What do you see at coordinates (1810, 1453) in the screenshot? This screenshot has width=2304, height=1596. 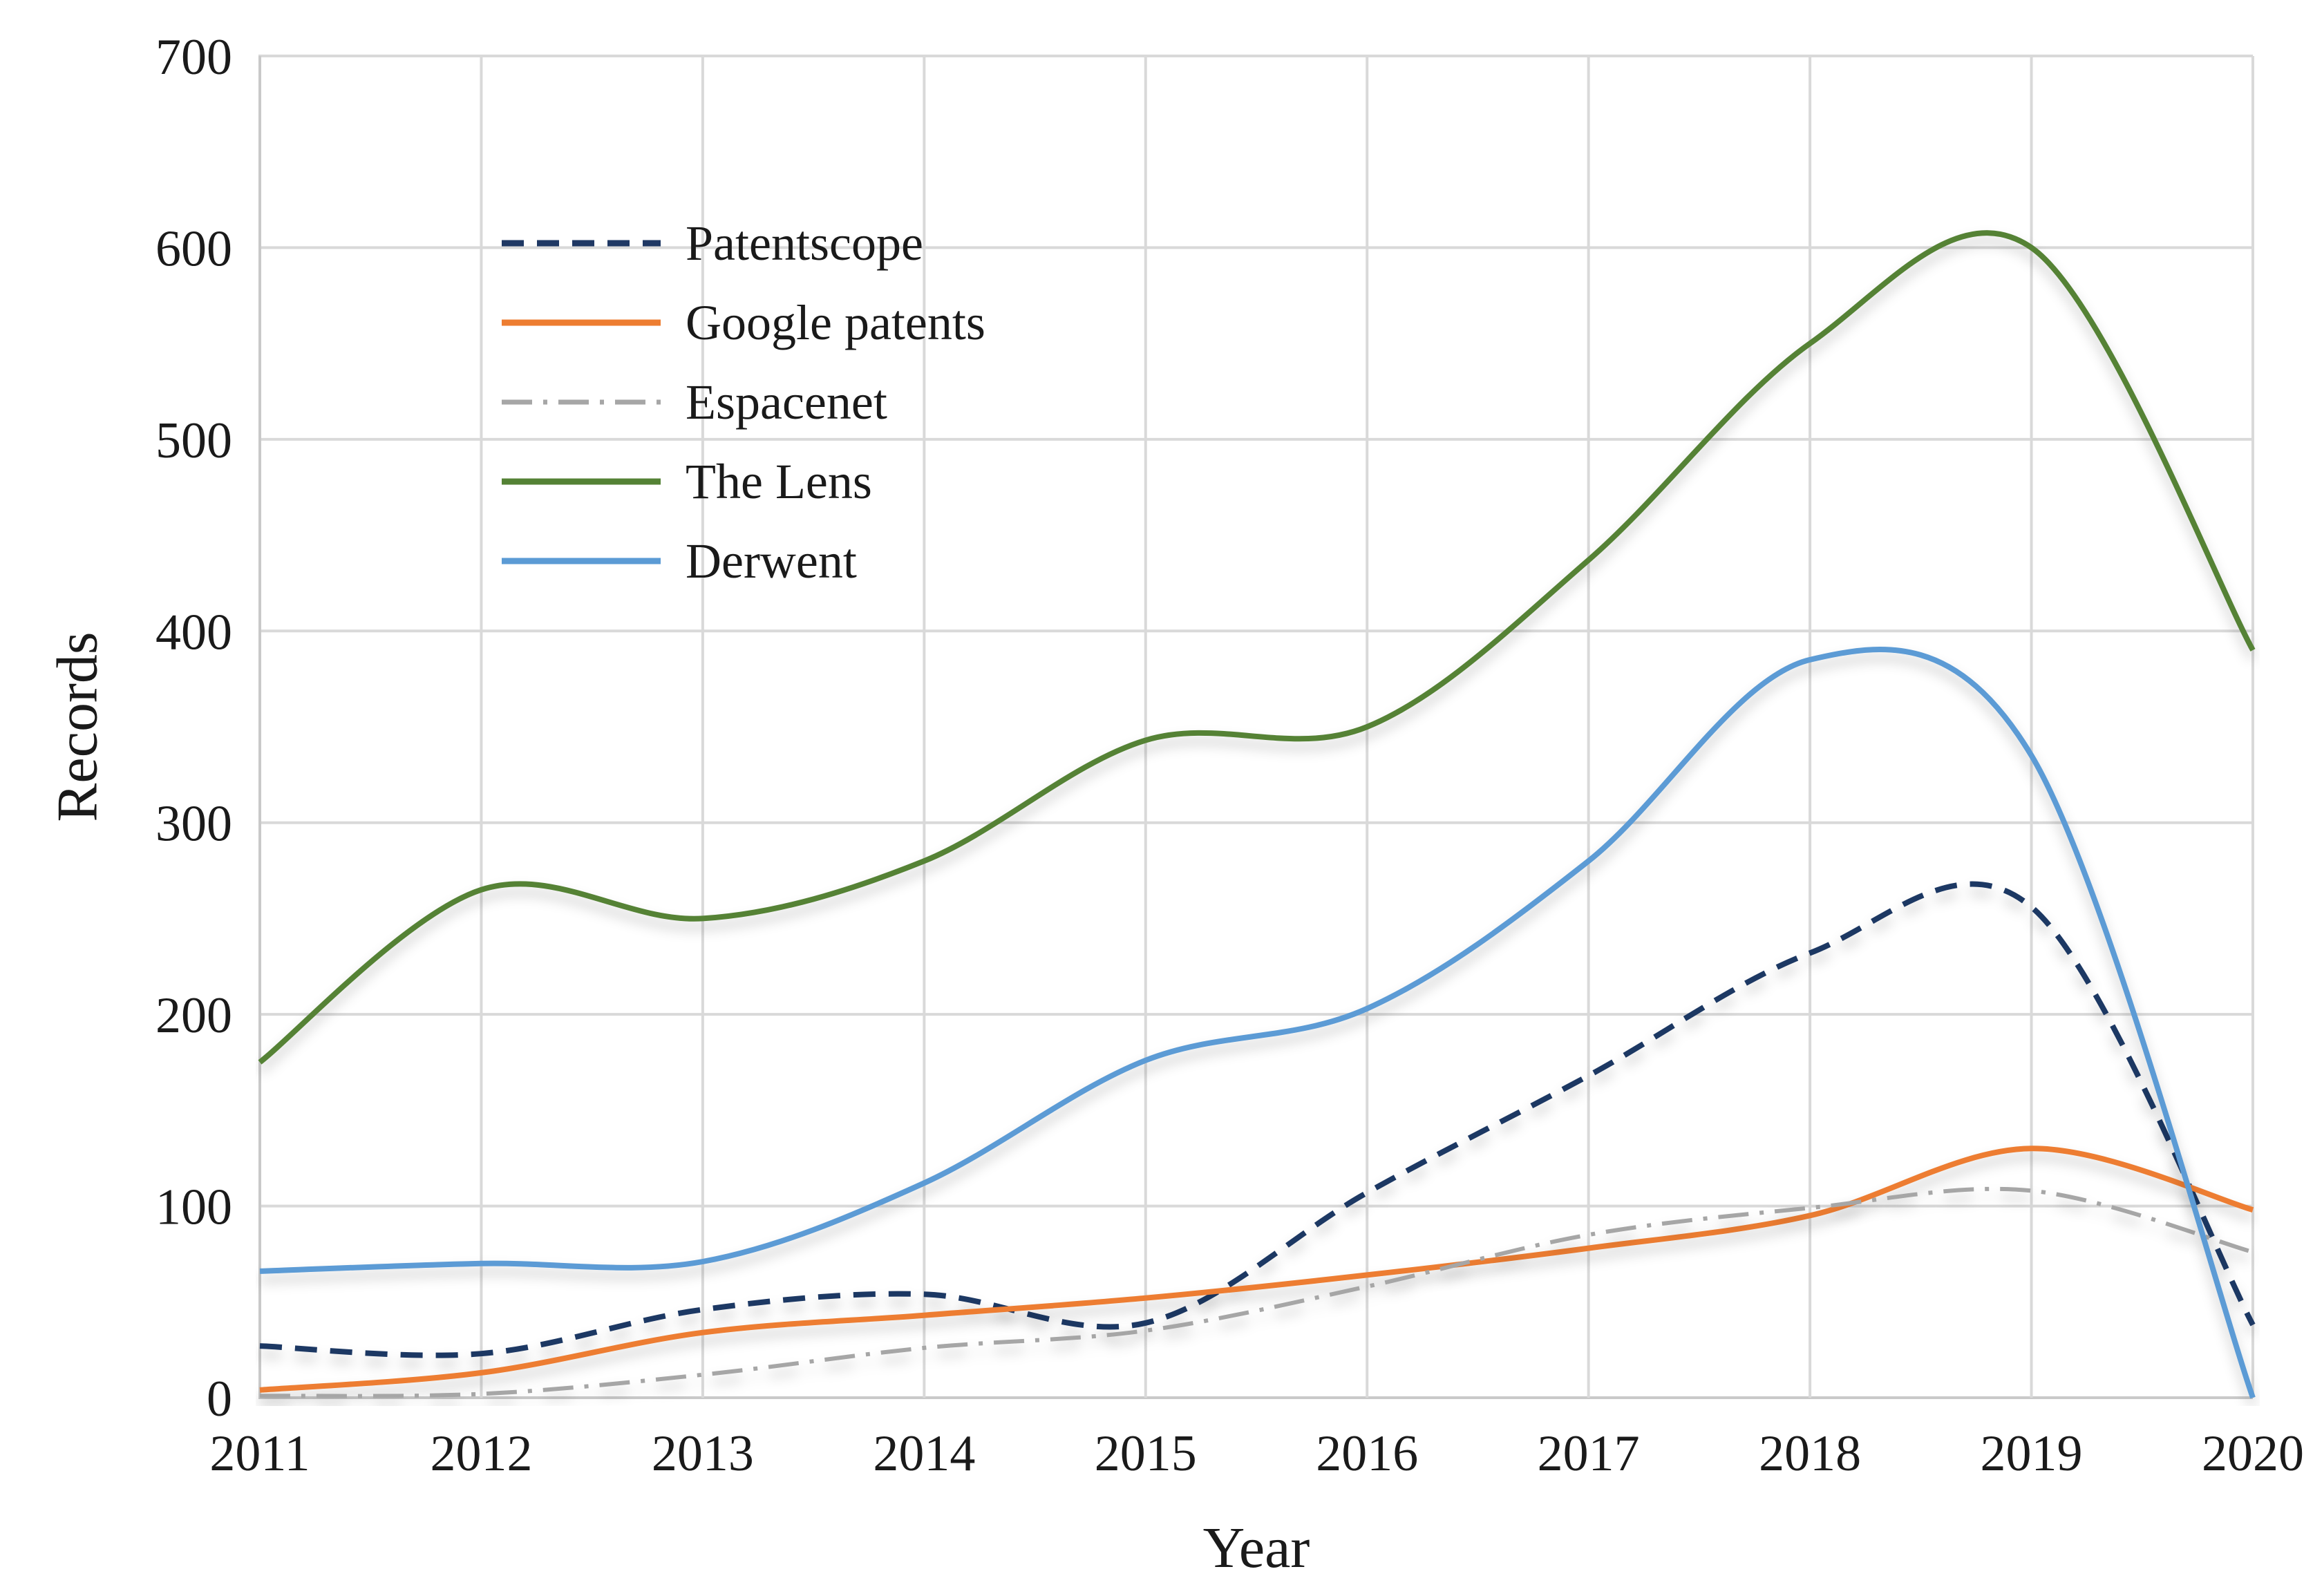 I see `x-tick-label: 2018` at bounding box center [1810, 1453].